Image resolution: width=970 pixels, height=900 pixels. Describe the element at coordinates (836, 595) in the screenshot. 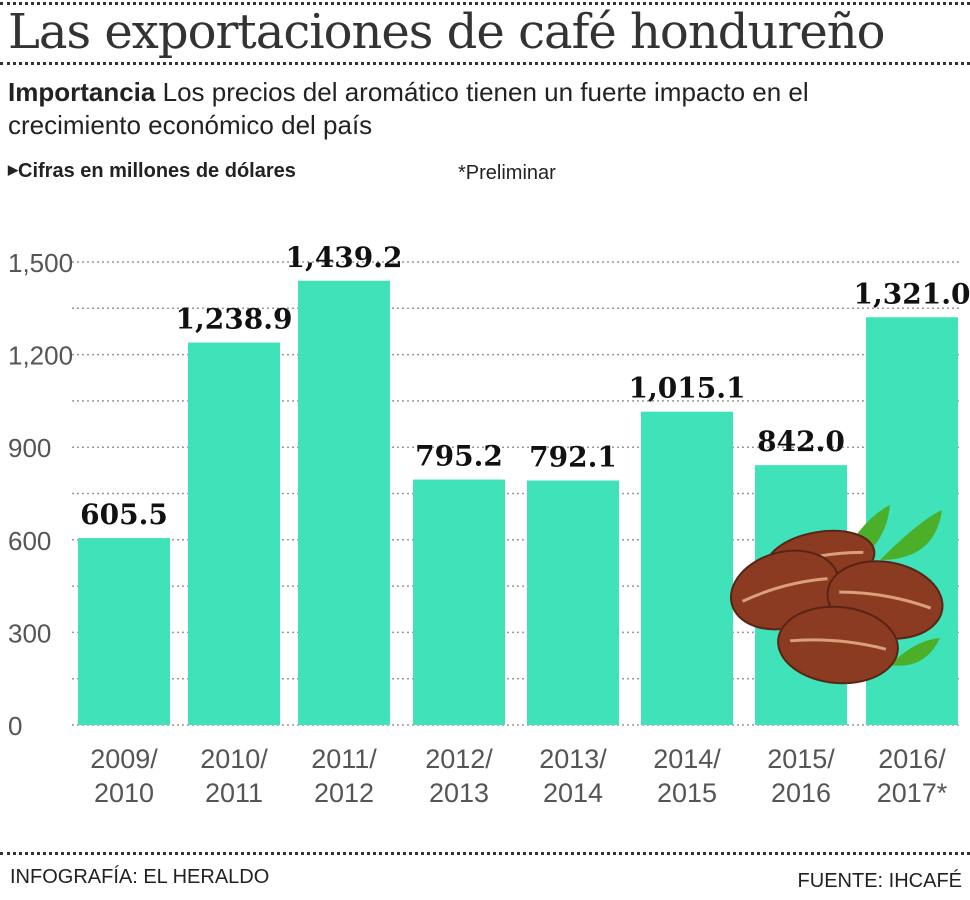

I see `coffee-beans-icon` at that location.